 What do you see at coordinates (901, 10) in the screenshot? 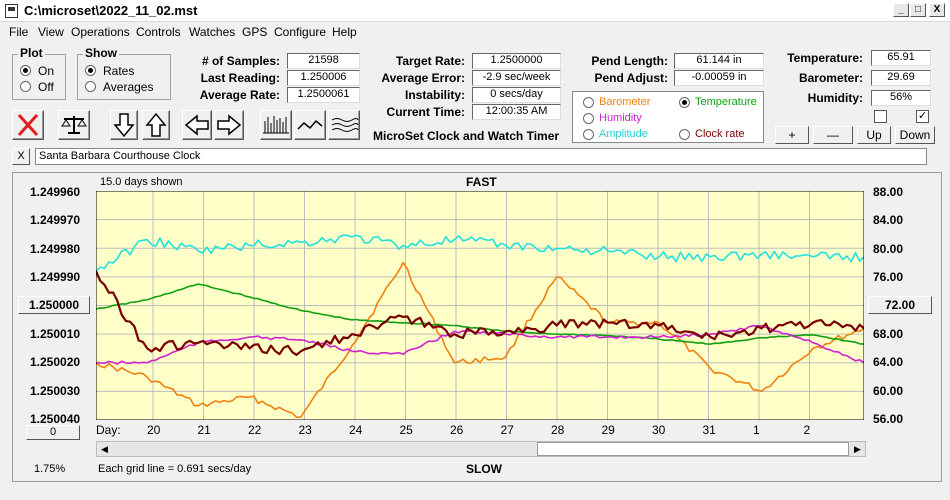
I see `minimize-button: _` at bounding box center [901, 10].